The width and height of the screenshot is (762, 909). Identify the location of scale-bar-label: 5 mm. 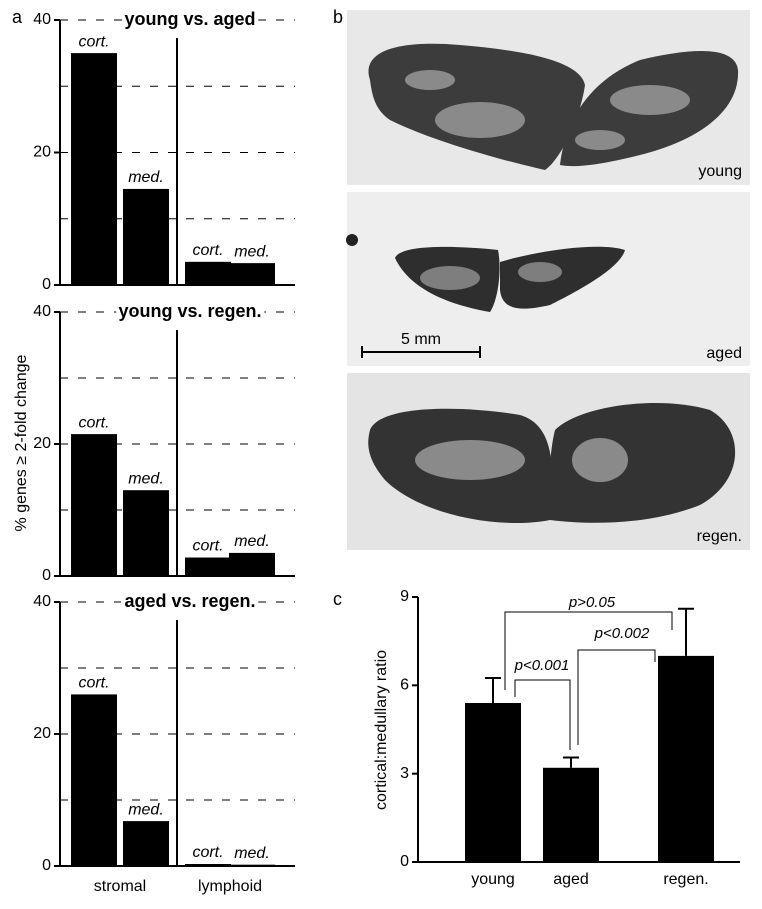
(421, 339).